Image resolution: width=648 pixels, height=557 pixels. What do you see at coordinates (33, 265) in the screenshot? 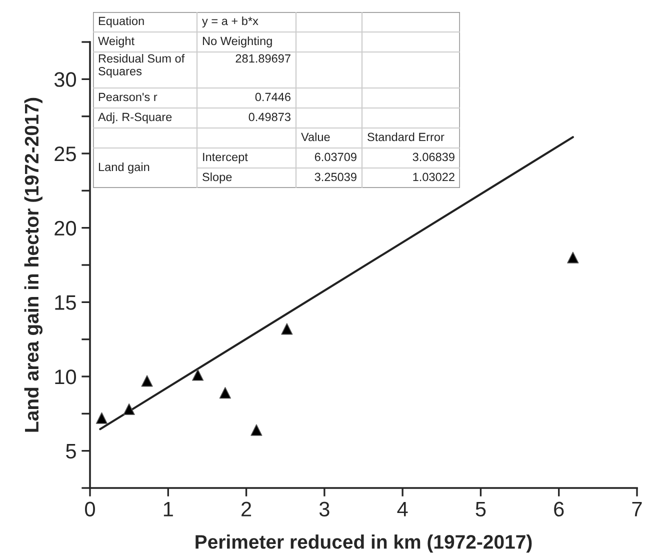
I see `y-axis-title: Land area gain in hector (1972-2017)` at bounding box center [33, 265].